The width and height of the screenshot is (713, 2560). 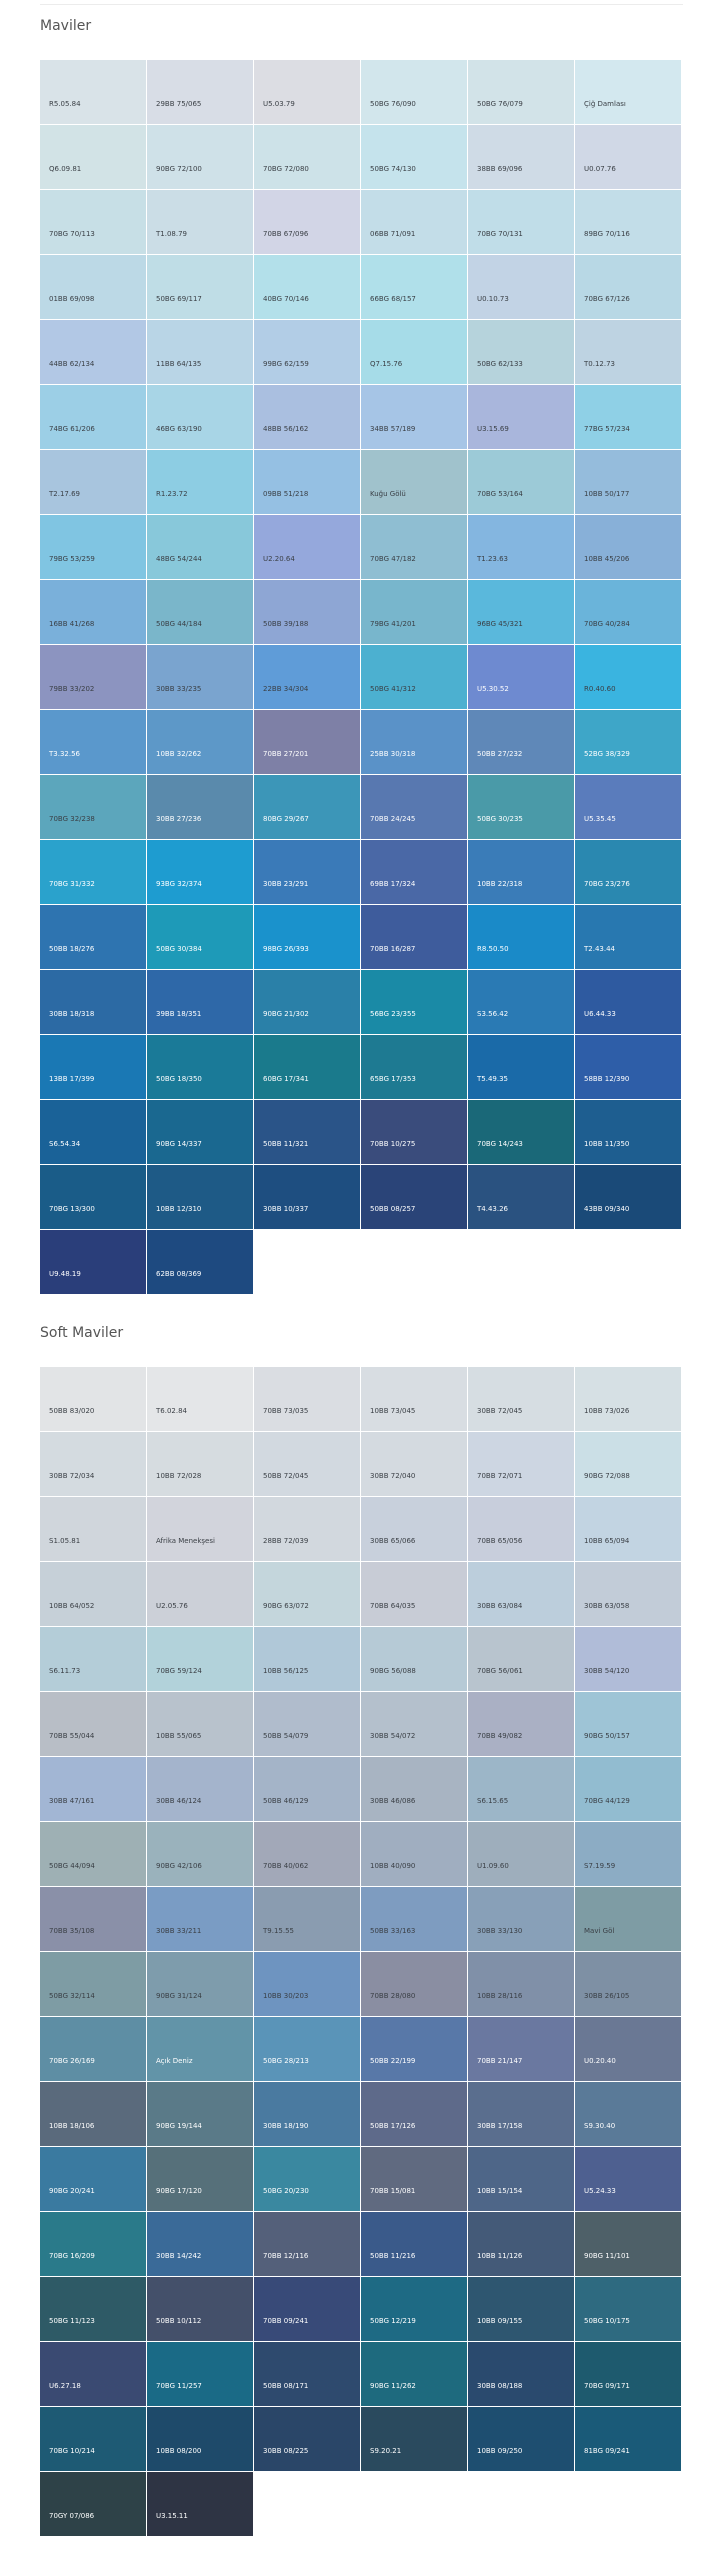 What do you see at coordinates (607, 2256) in the screenshot?
I see `swatch-code: 90BG 11/101` at bounding box center [607, 2256].